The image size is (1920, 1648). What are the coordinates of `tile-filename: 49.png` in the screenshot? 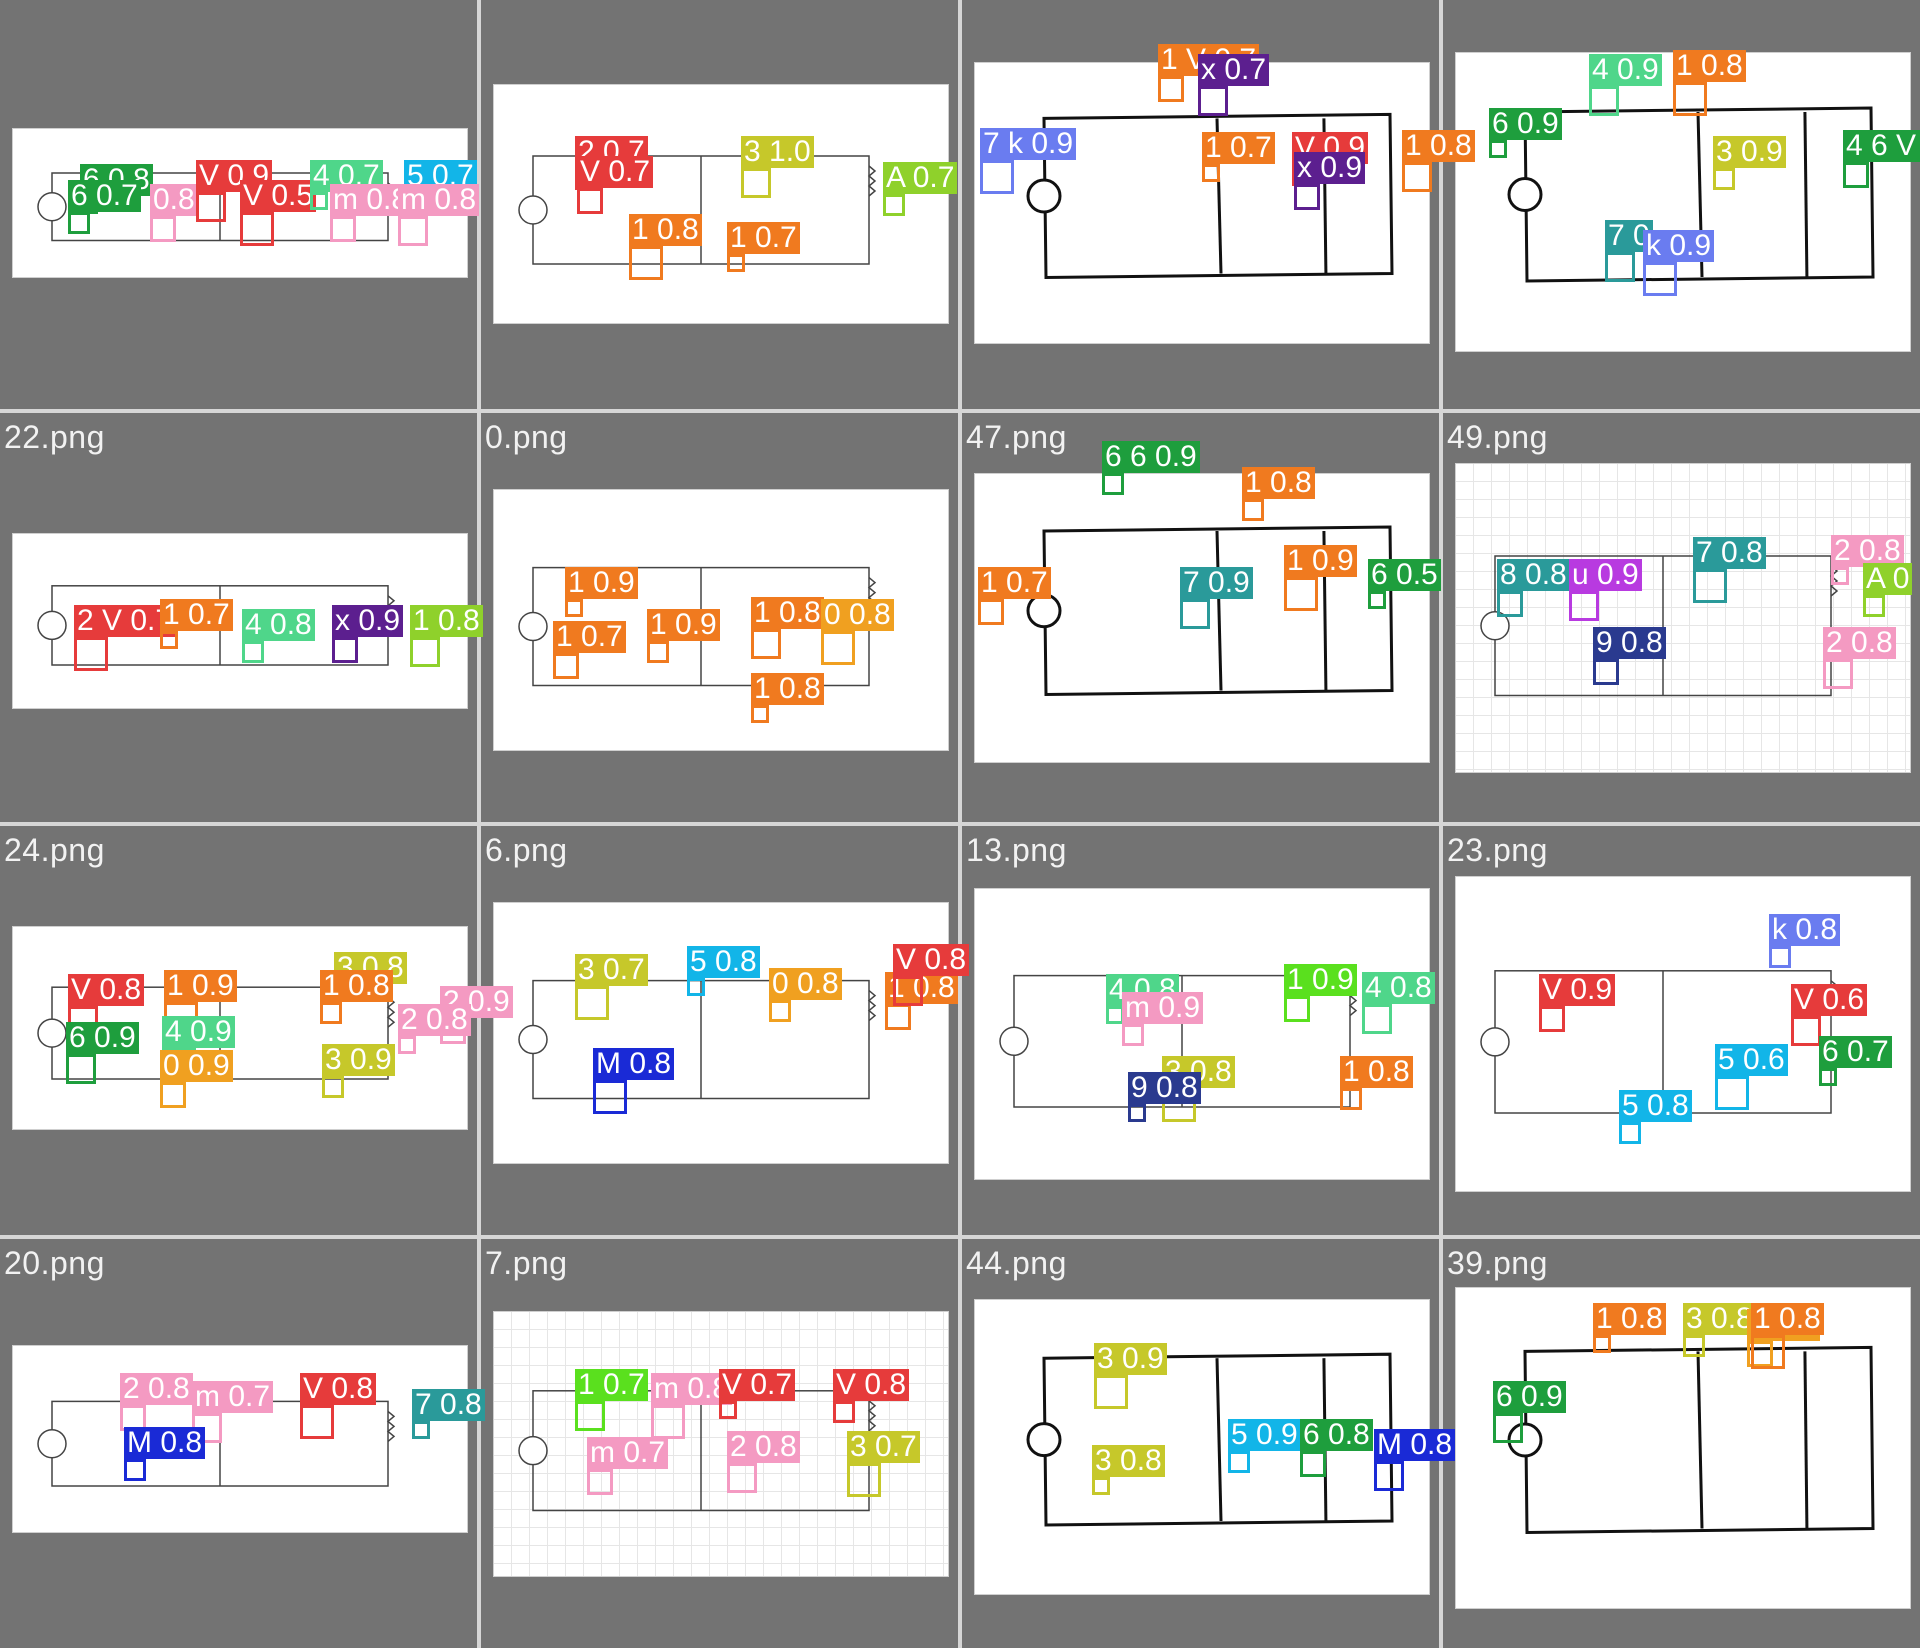 It's located at (1497, 437).